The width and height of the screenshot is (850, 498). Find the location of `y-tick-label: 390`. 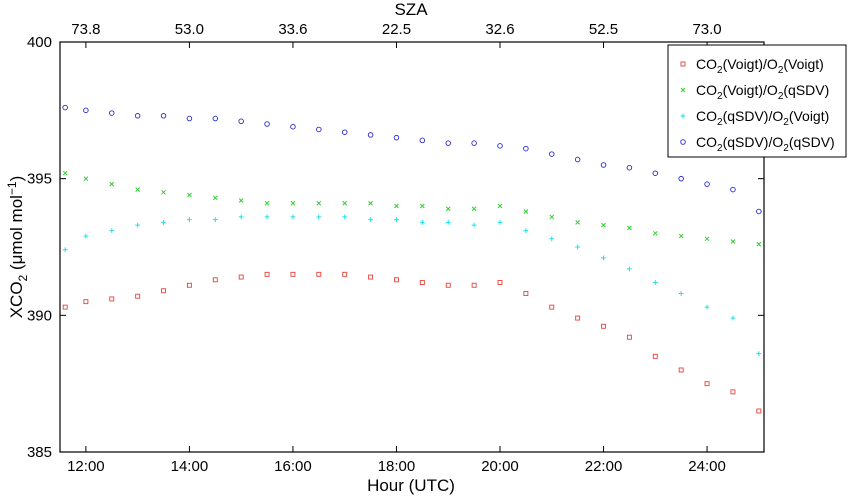

y-tick-label: 390 is located at coordinates (39, 315).